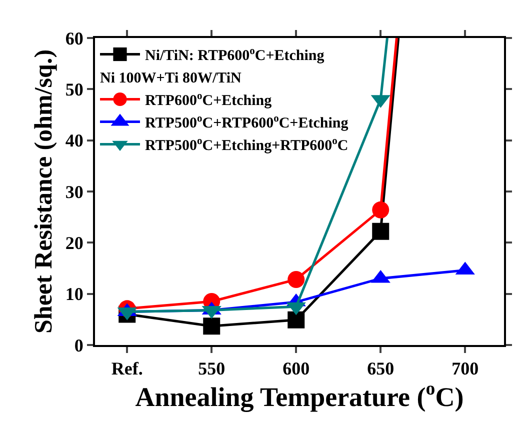  What do you see at coordinates (74, 192) in the screenshot?
I see `y-tick-label: 30` at bounding box center [74, 192].